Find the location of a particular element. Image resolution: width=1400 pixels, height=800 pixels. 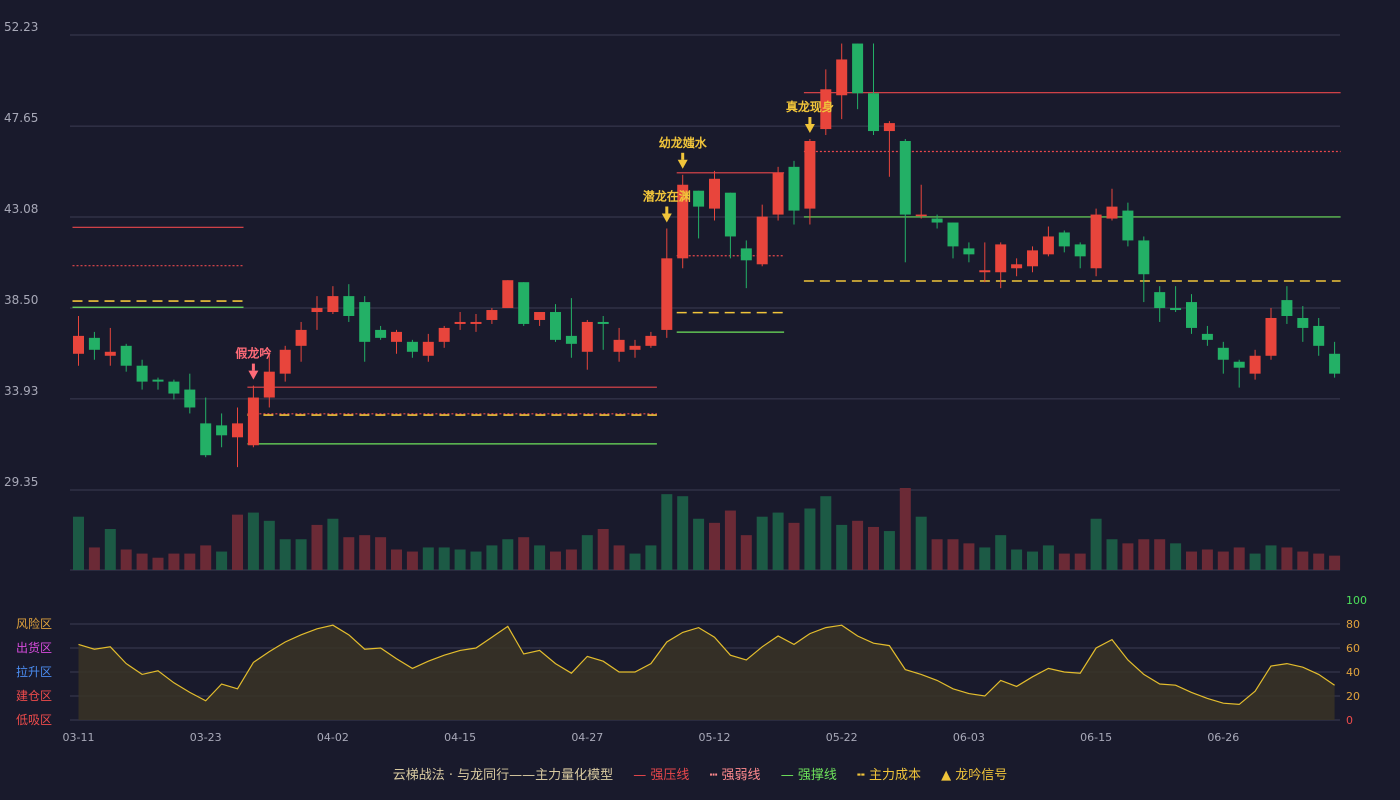

legend-strong-weak: ┅ 强弱线 is located at coordinates (735, 775).